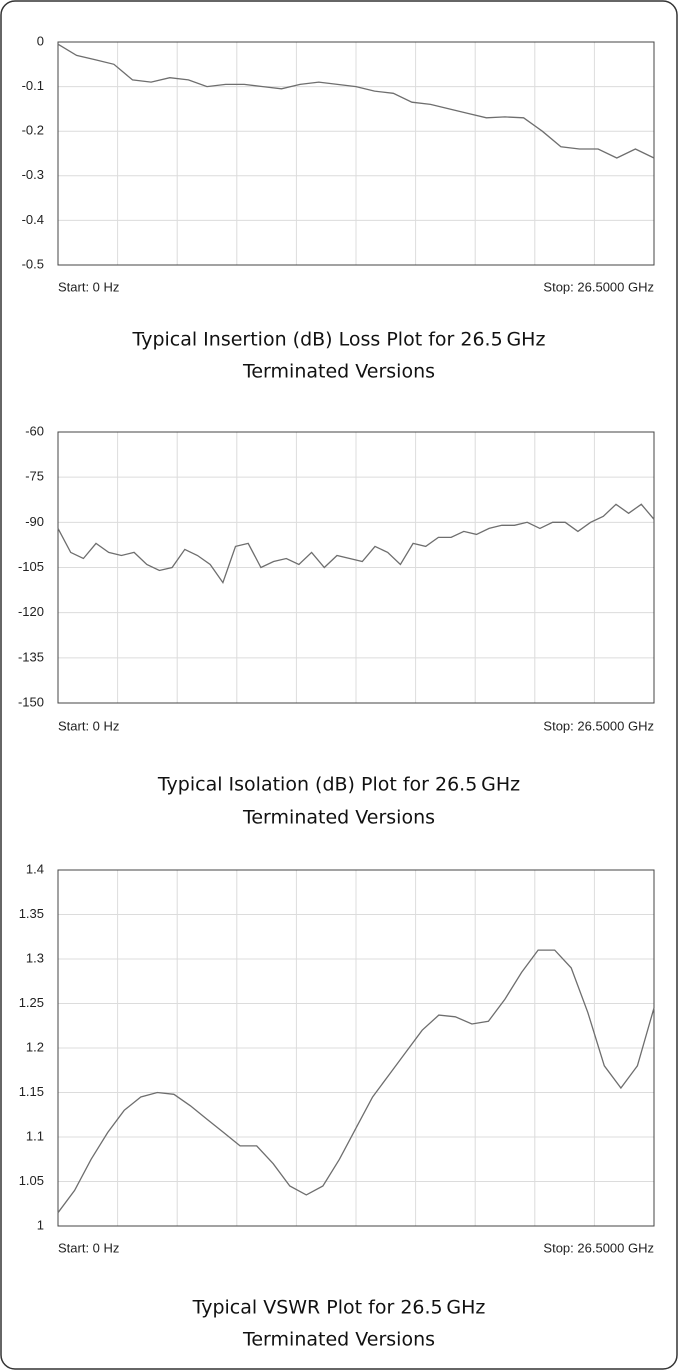  Describe the element at coordinates (31, 656) in the screenshot. I see `y-tick-label: -135` at that location.